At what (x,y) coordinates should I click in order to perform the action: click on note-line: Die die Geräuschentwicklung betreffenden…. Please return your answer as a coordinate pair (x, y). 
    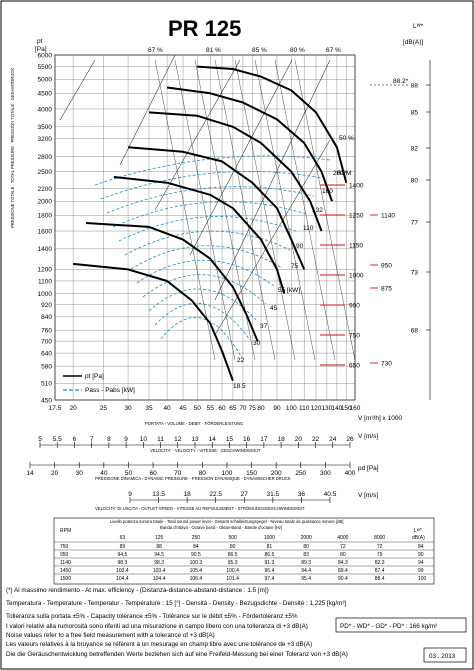
    Looking at the image, I should click on (177, 654).